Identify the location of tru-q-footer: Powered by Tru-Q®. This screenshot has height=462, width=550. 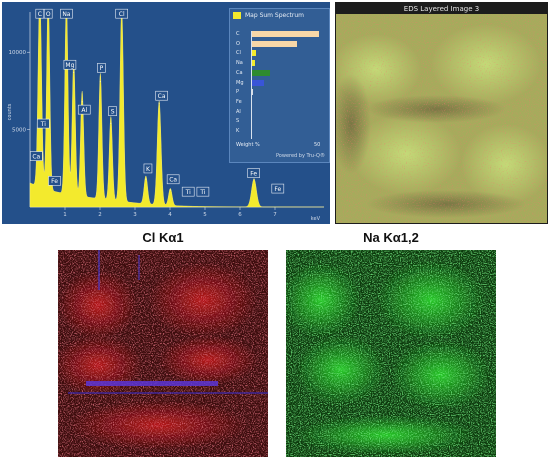
(300, 156).